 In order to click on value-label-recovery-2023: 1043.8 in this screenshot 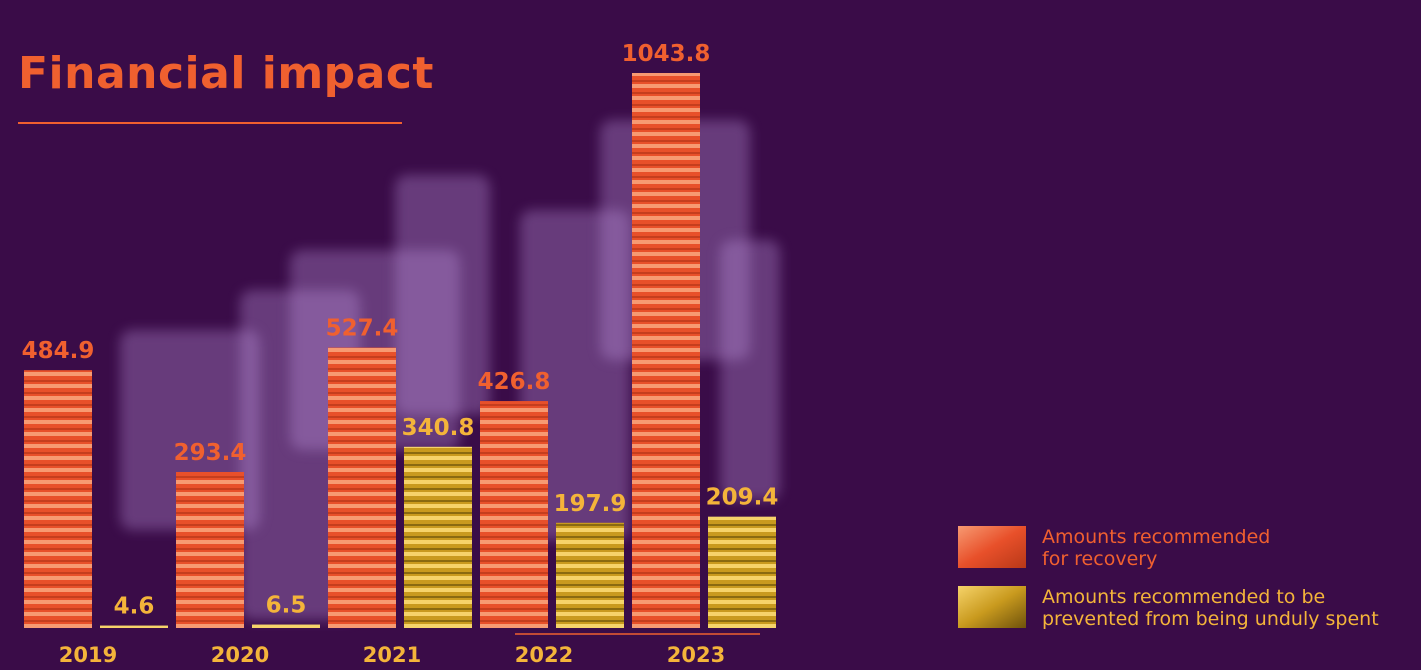, I will do `click(666, 54)`.